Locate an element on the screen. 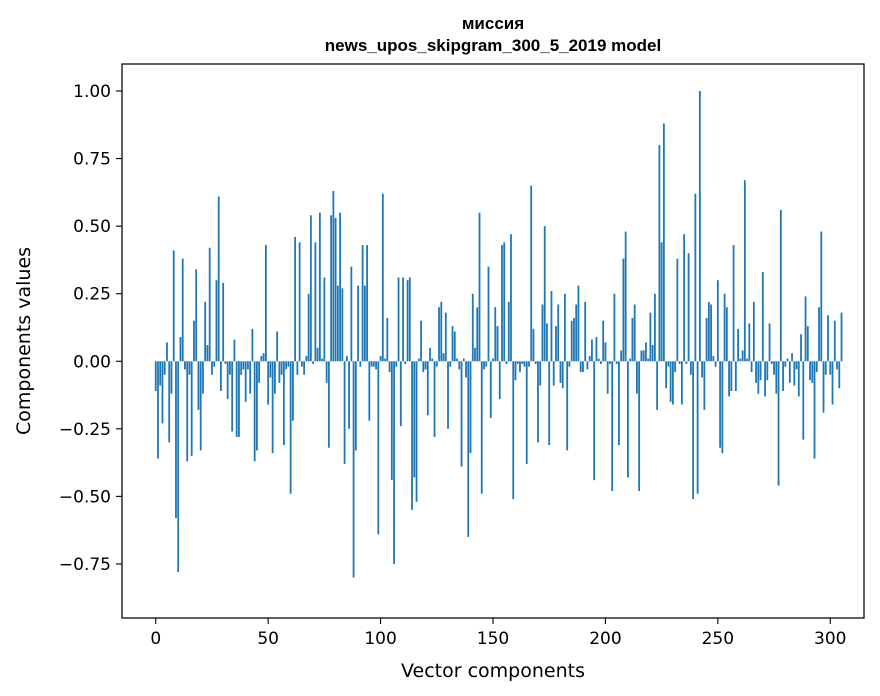 Image resolution: width=880 pixels, height=696 pixels. chart-subtitle: news_upos_skipgram_300_5_2019 model is located at coordinates (493, 45).